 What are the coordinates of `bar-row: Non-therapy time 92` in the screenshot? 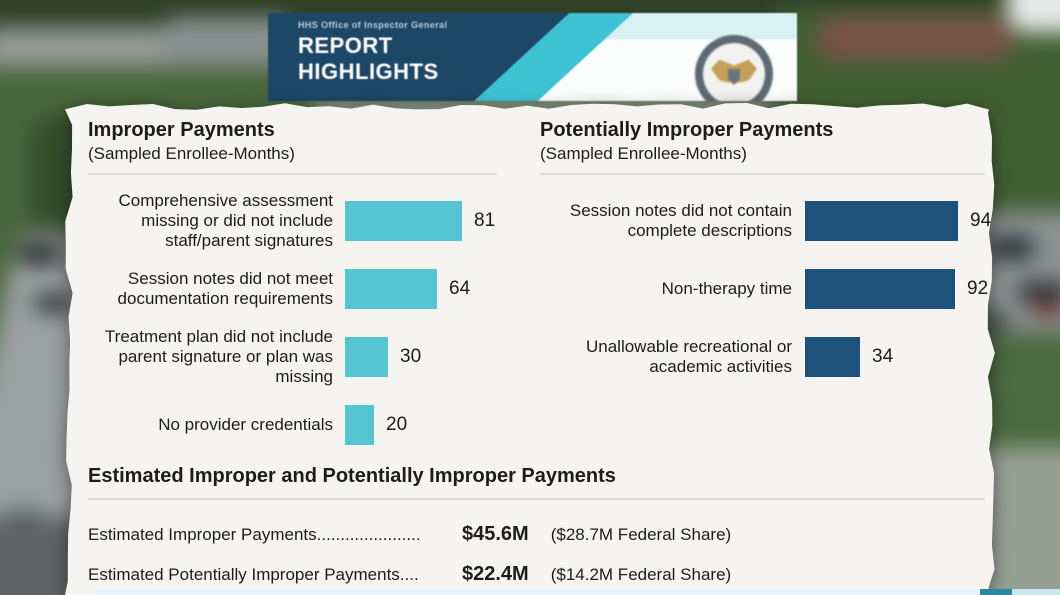 It's located at (765, 289).